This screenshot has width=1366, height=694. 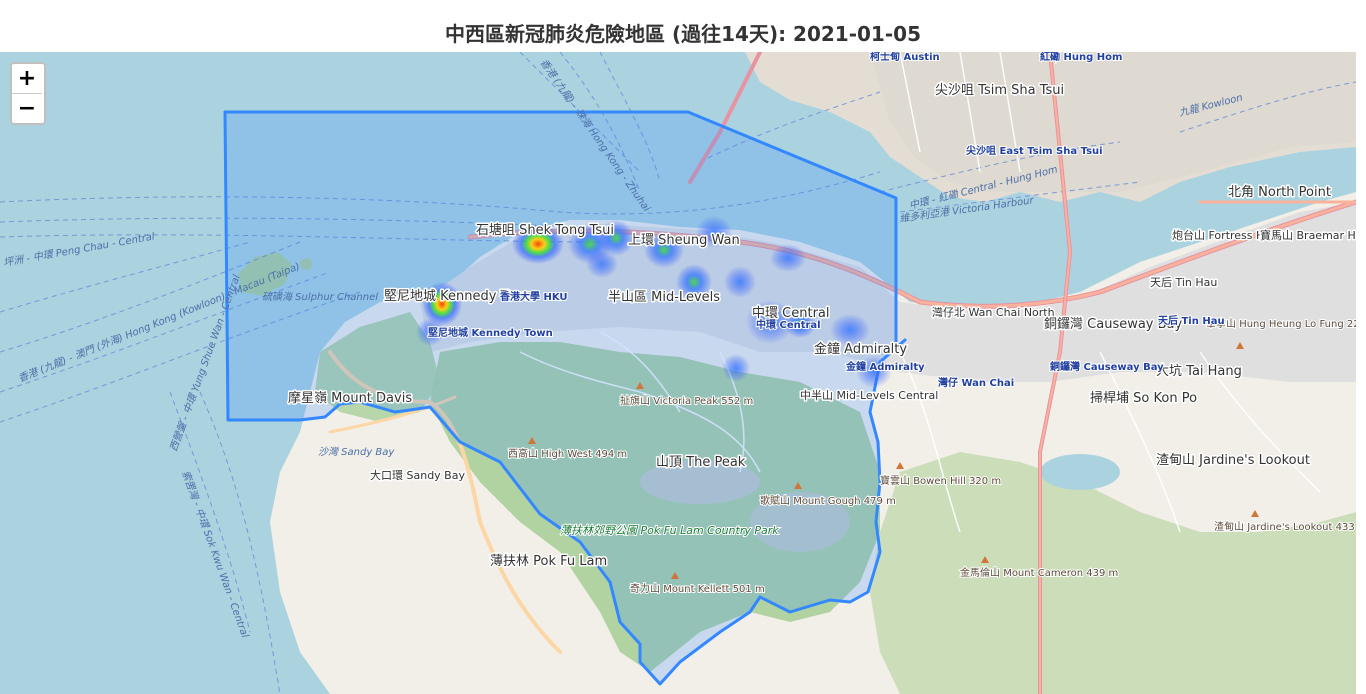 What do you see at coordinates (265, 274) in the screenshot?
I see `green-island` at bounding box center [265, 274].